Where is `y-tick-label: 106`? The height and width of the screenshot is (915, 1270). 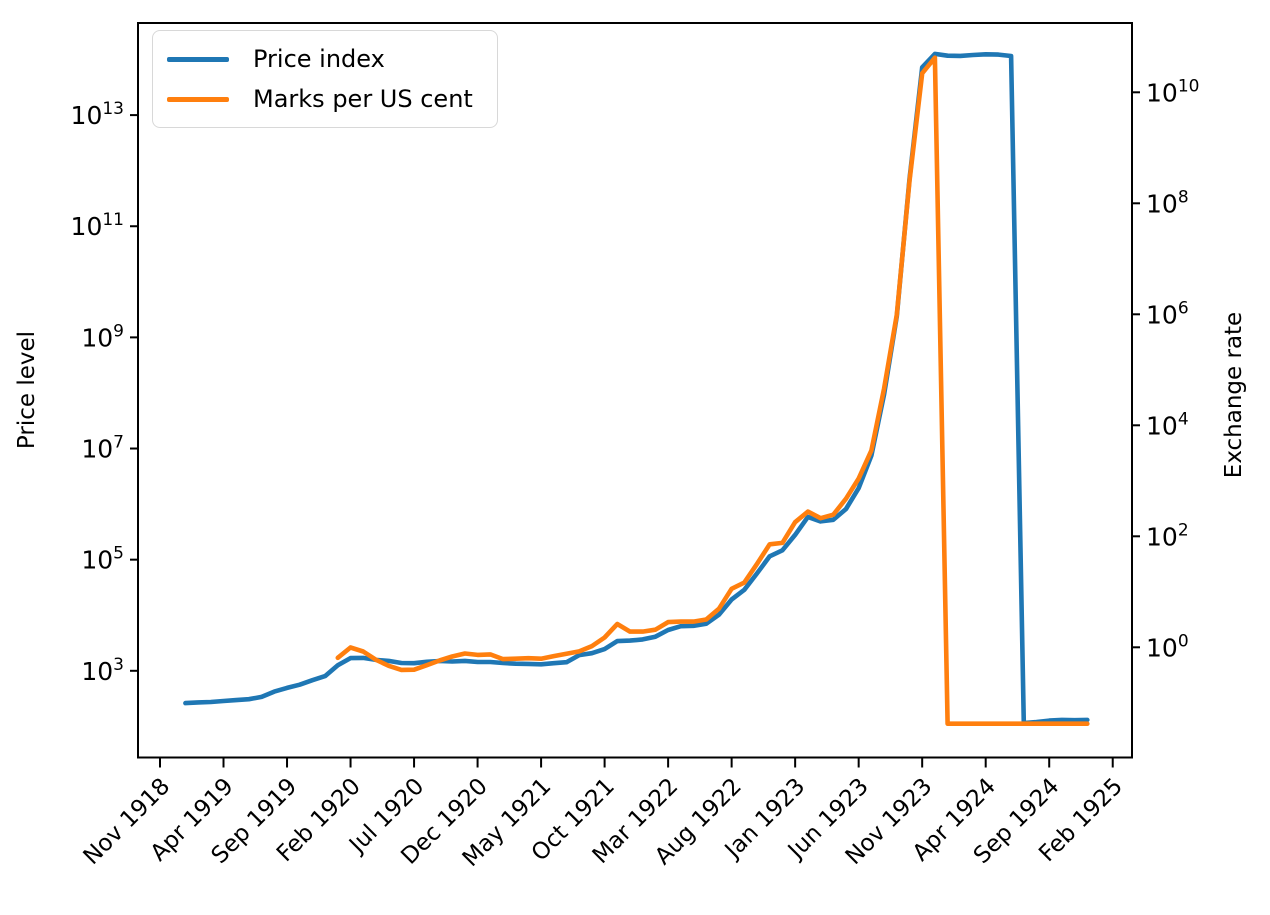
y-tick-label: 106 is located at coordinates (1167, 313).